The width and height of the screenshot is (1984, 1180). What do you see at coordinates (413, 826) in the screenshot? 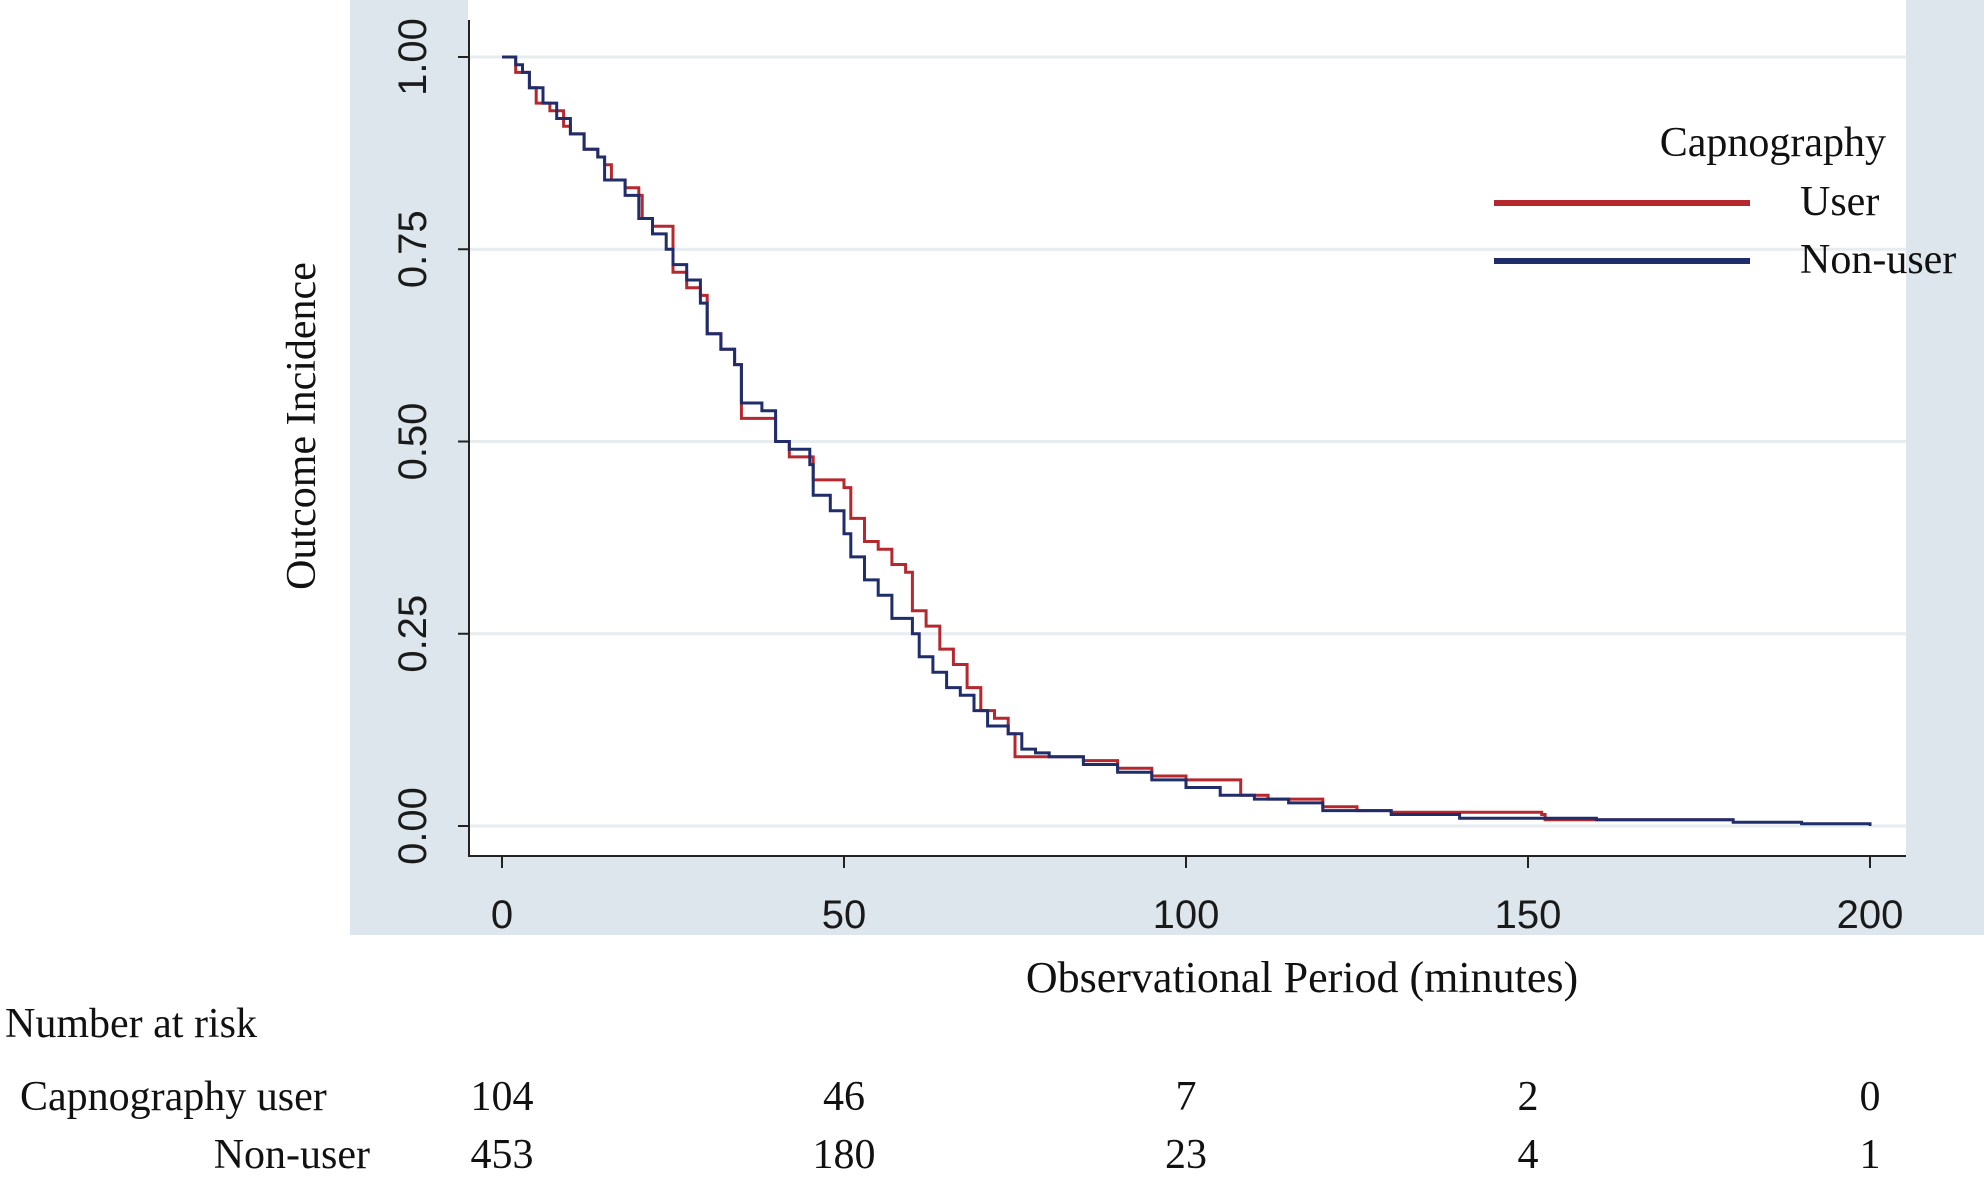
I see `y-tick-label: 0.00` at bounding box center [413, 826].